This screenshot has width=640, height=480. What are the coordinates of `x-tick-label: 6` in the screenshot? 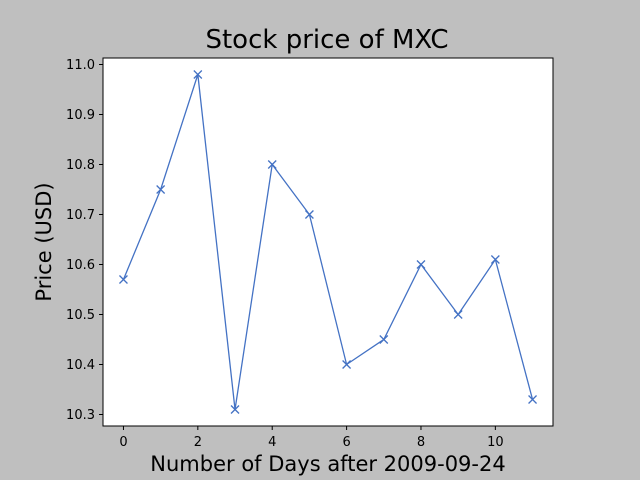 It's located at (346, 442).